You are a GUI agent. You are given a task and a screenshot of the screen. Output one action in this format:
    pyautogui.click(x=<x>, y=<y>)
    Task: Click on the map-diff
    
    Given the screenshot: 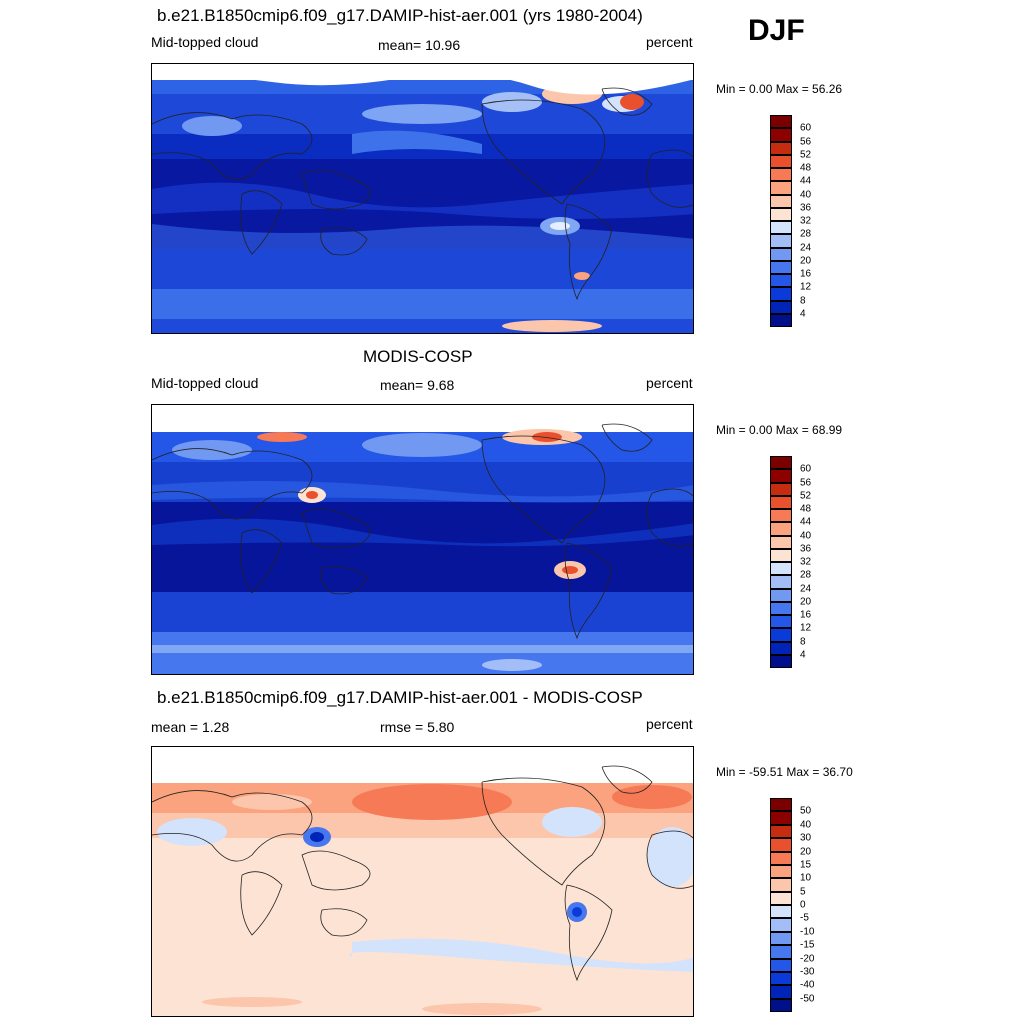 What is the action you would take?
    pyautogui.click(x=422, y=881)
    